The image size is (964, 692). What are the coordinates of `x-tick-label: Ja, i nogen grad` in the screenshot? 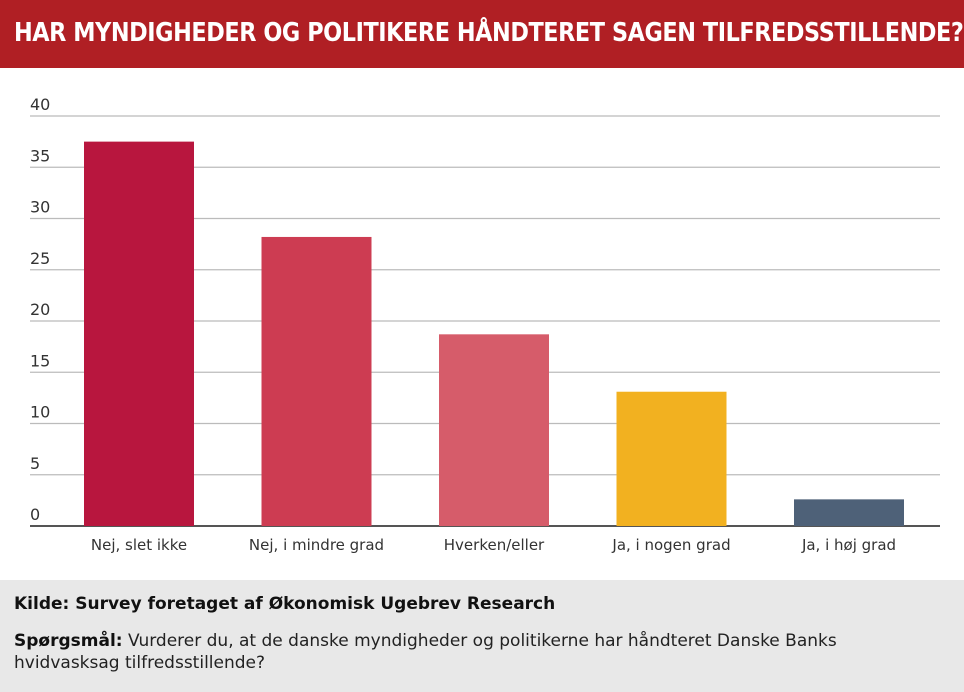 It's located at (670, 545).